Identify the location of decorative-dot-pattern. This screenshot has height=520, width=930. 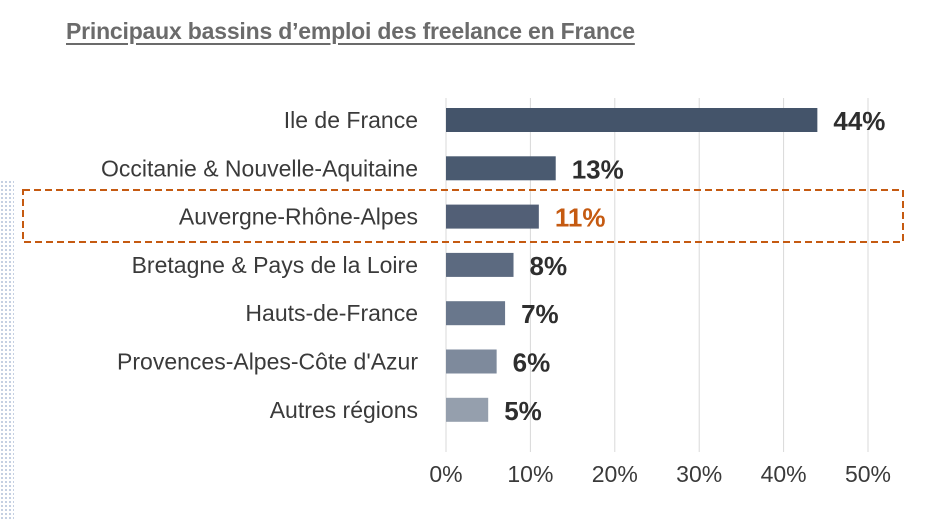
(7, 350).